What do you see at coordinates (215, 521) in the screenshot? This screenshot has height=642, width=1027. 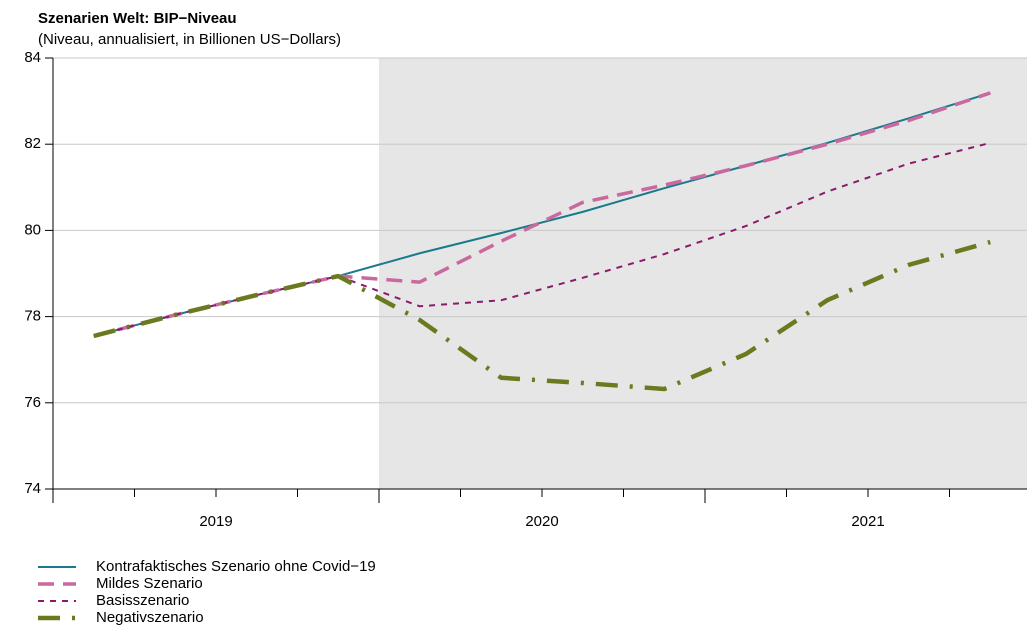 I see `x-tick-label: 2019` at bounding box center [215, 521].